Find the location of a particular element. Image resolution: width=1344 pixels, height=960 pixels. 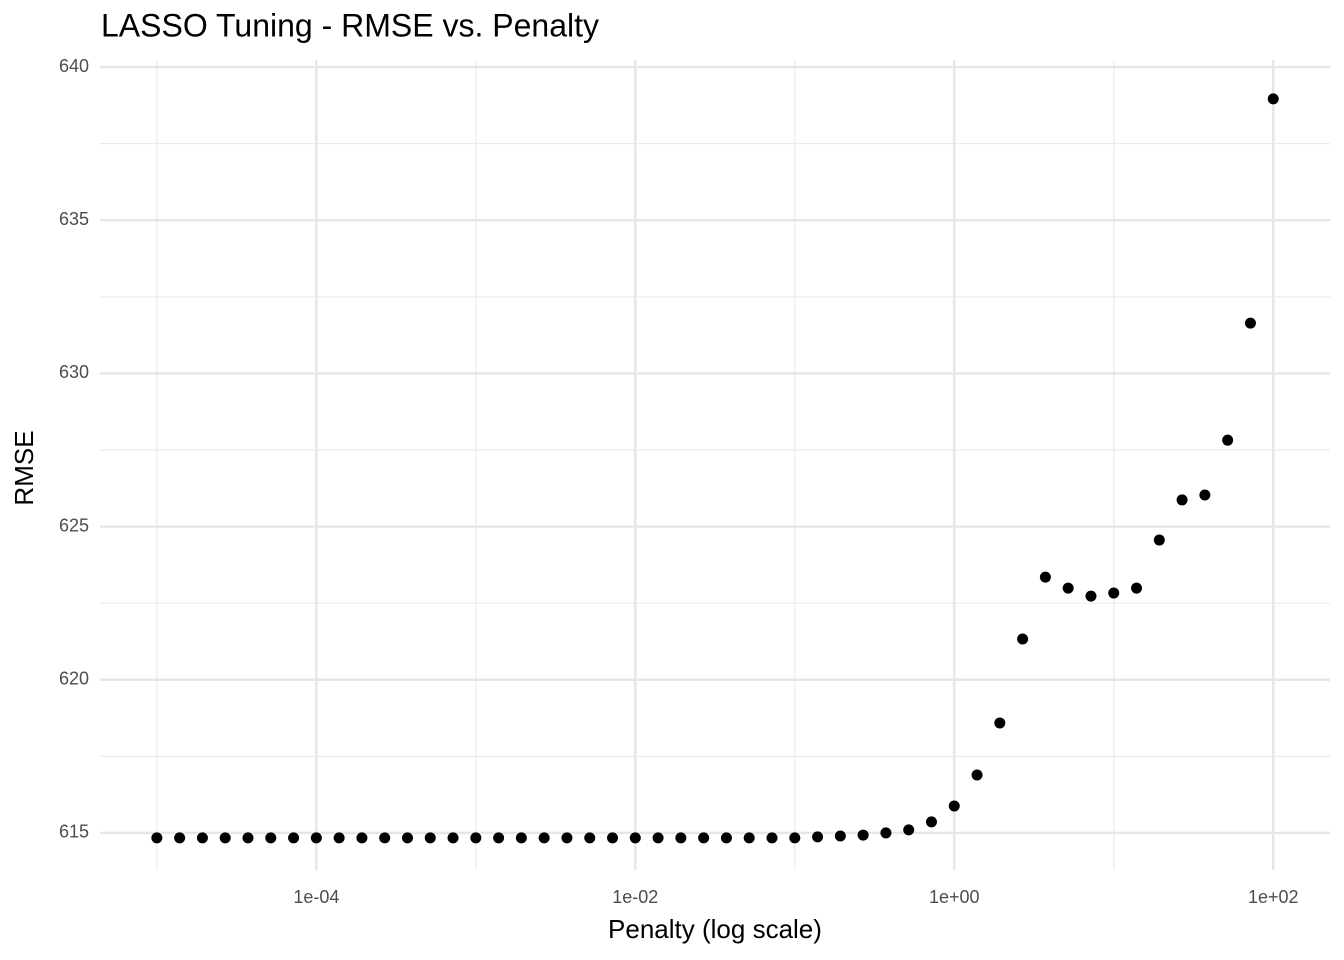

x-tick-label: 1e+00 is located at coordinates (954, 897).